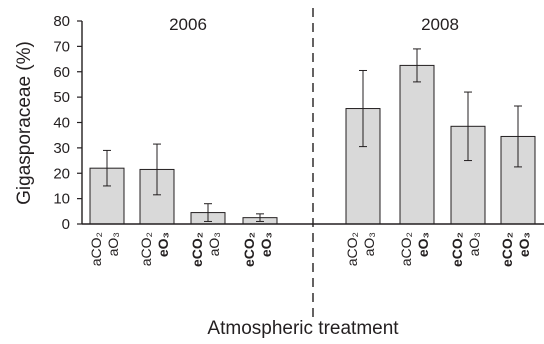  What do you see at coordinates (314, 24) in the screenshot?
I see `panel-labels: 2006 2008` at bounding box center [314, 24].